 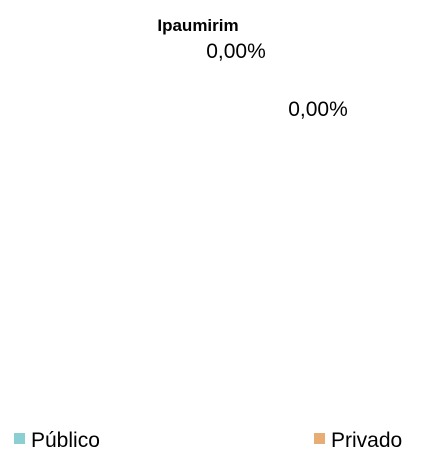 What do you see at coordinates (197, 25) in the screenshot?
I see `chart-title: Ipaumirim` at bounding box center [197, 25].